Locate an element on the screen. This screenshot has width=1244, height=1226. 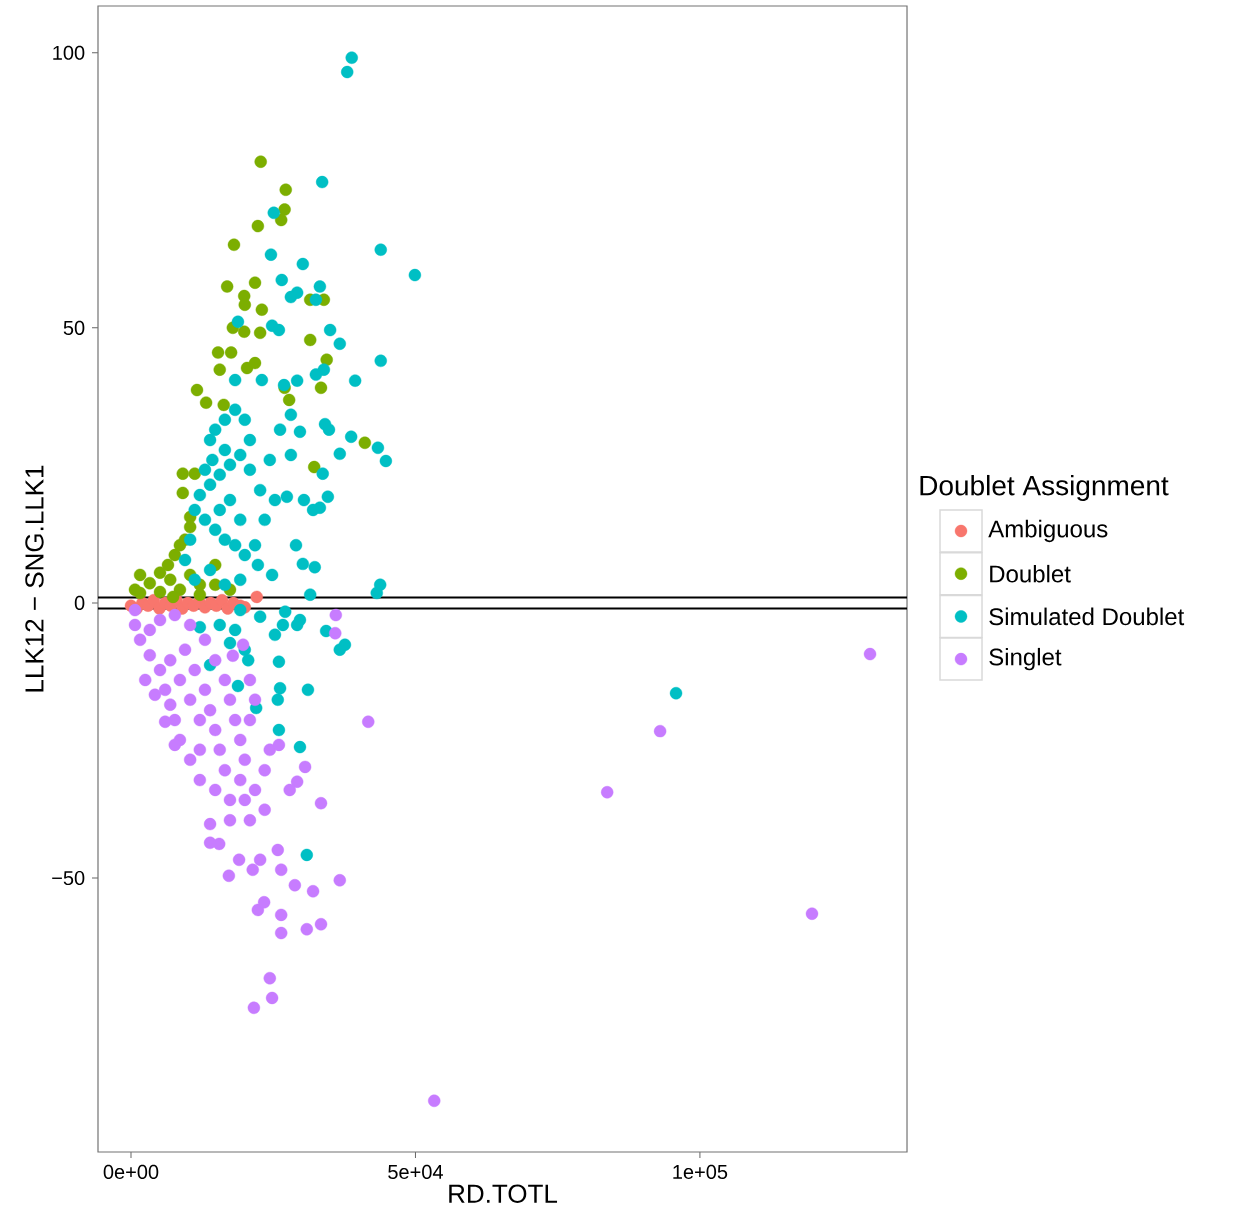
y-tick-label: 0 is located at coordinates (79, 603).